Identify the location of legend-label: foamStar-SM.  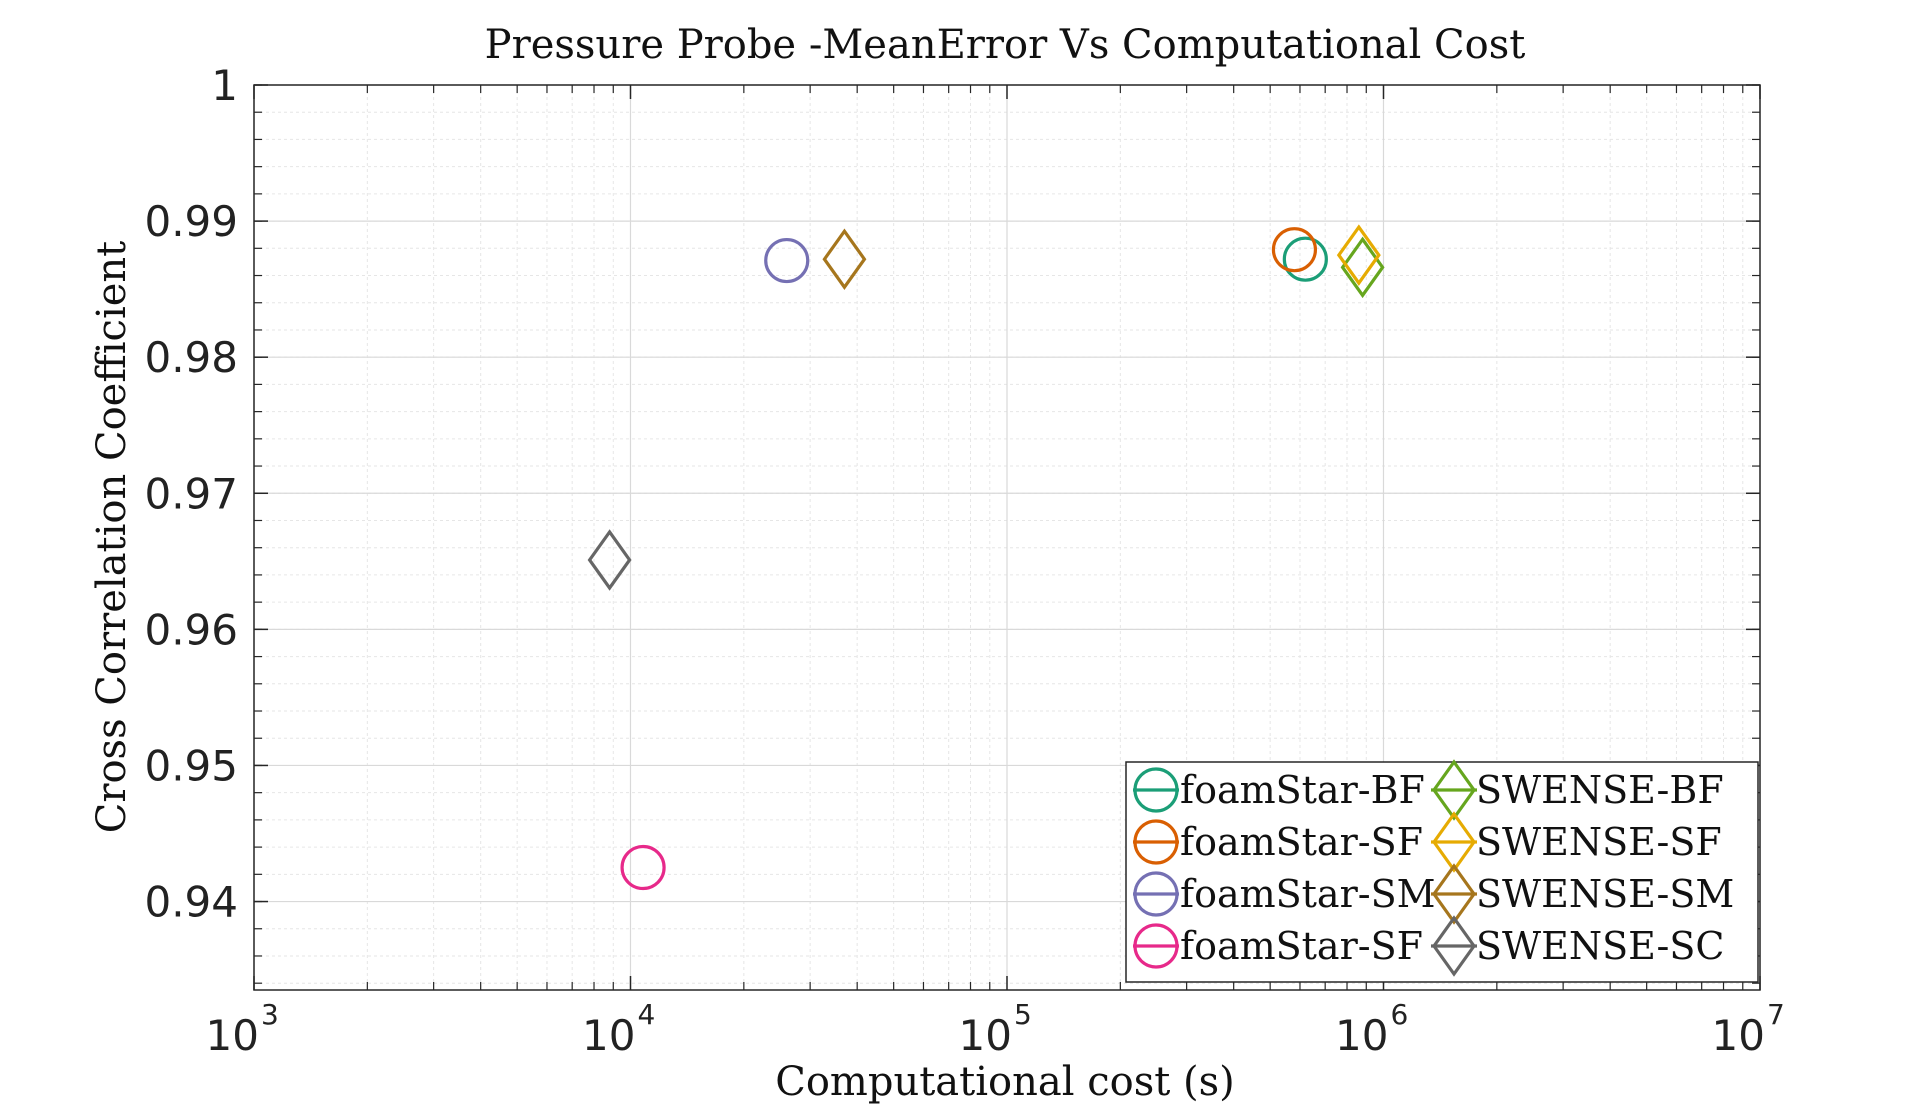
(1308, 894).